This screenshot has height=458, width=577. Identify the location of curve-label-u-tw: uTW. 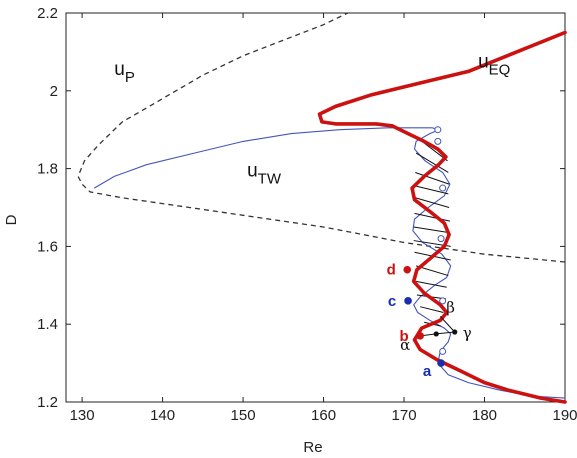
(264, 173).